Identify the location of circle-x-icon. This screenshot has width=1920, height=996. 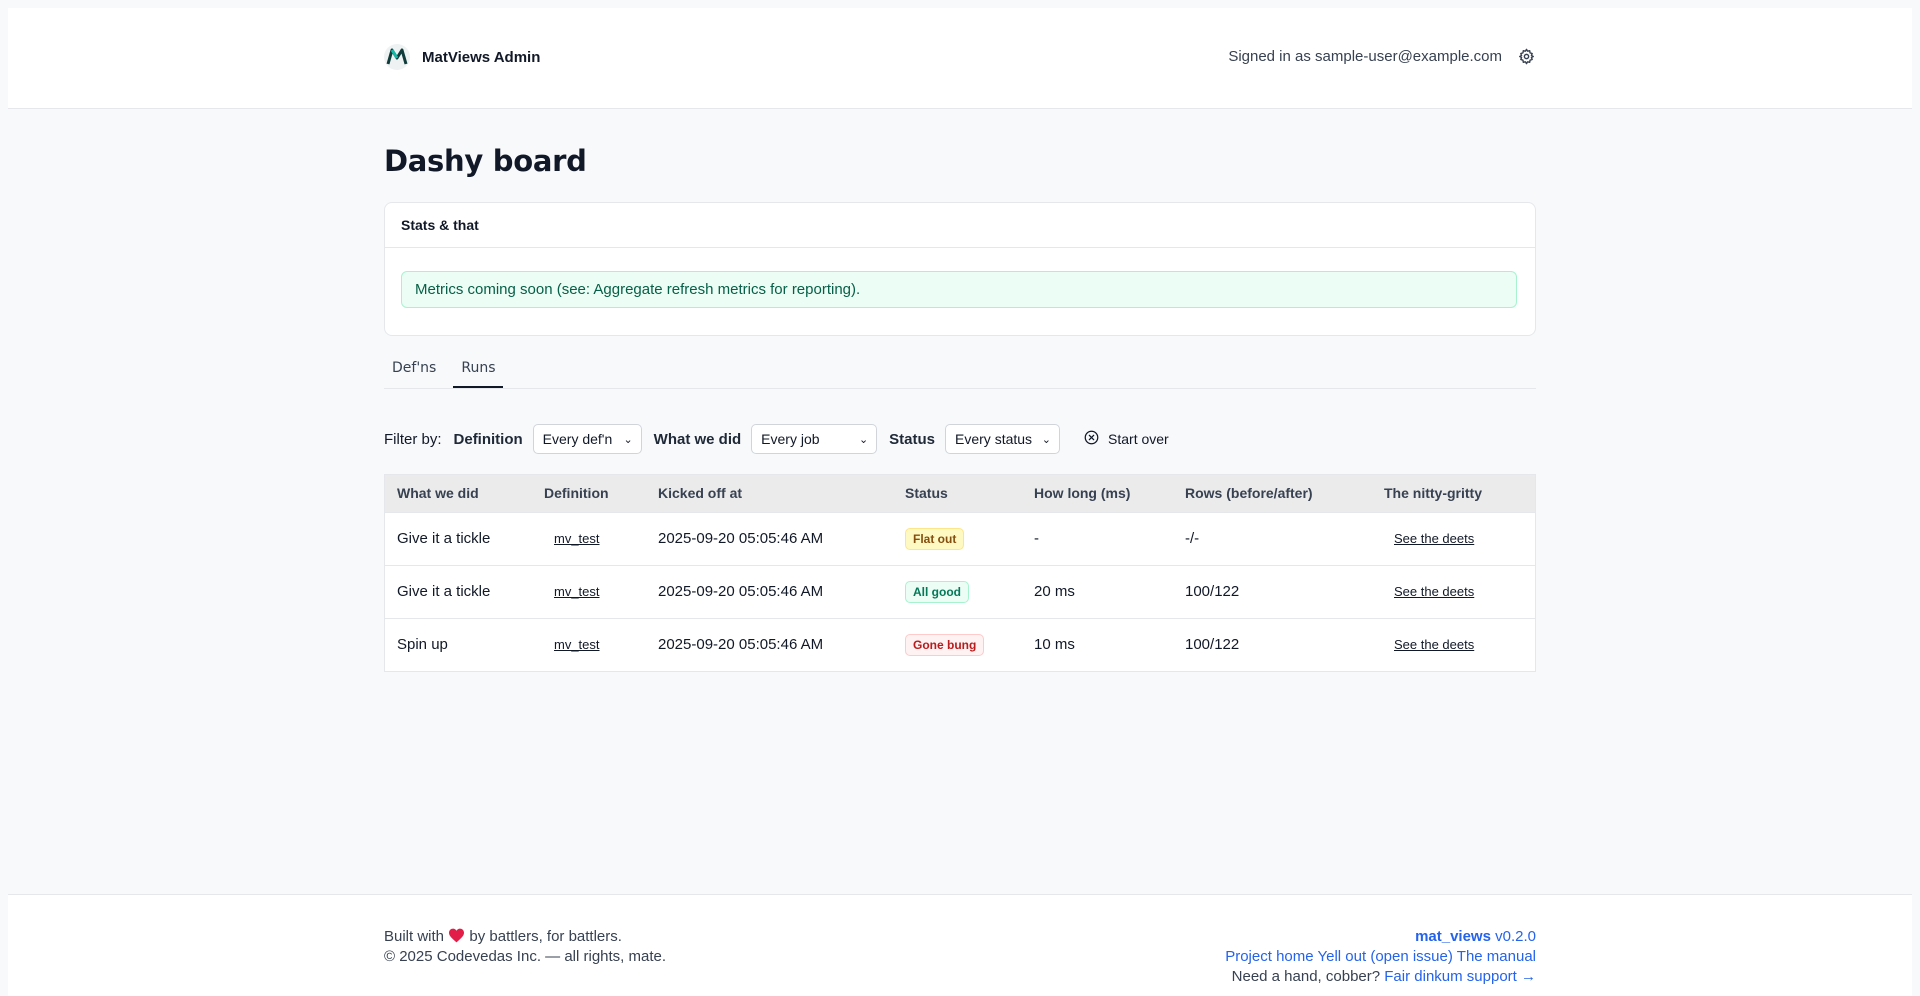
(1091, 439).